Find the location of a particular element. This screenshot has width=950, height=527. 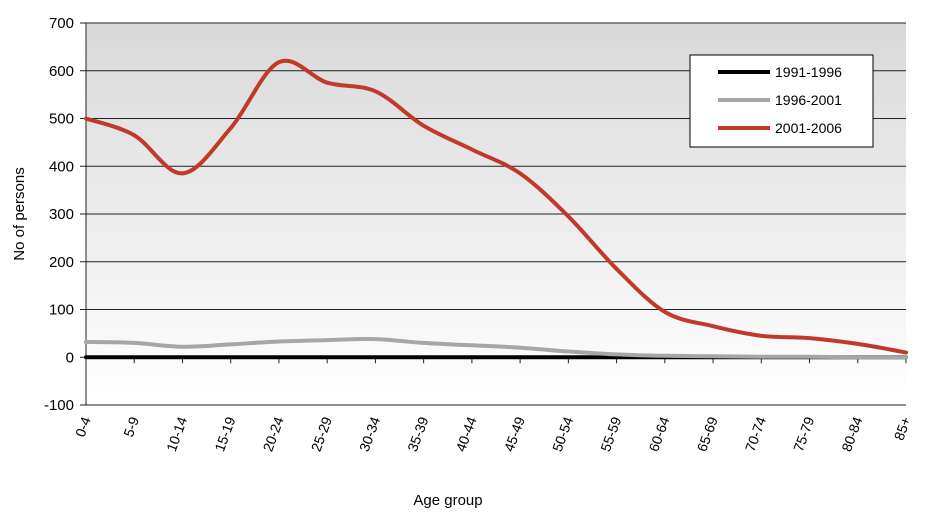

x-tick-label: 30-34 is located at coordinates (369, 433).